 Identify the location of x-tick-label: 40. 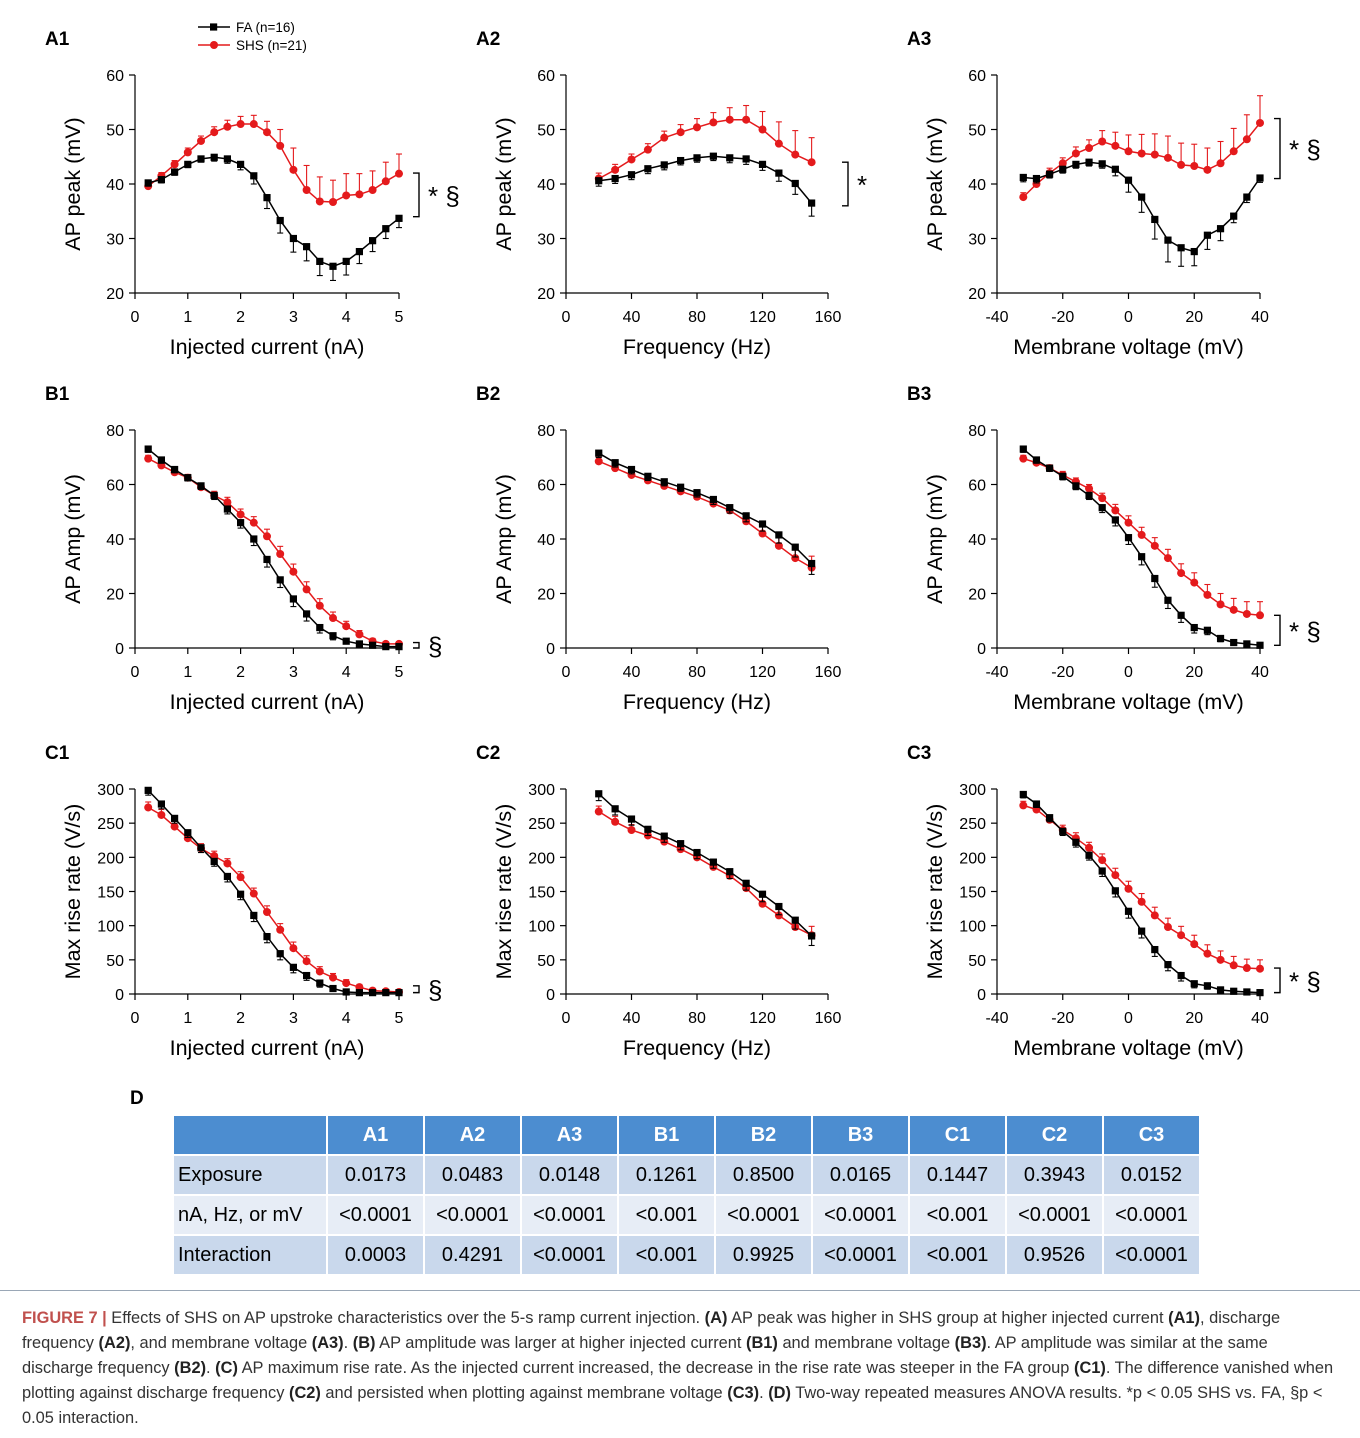
(1260, 317).